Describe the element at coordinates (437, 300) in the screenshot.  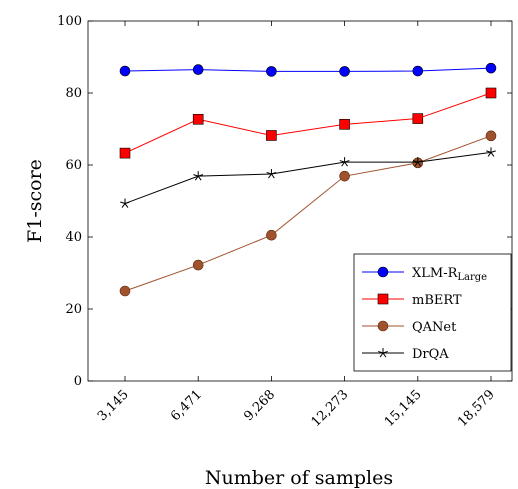
I see `legend-label: mBERT` at that location.